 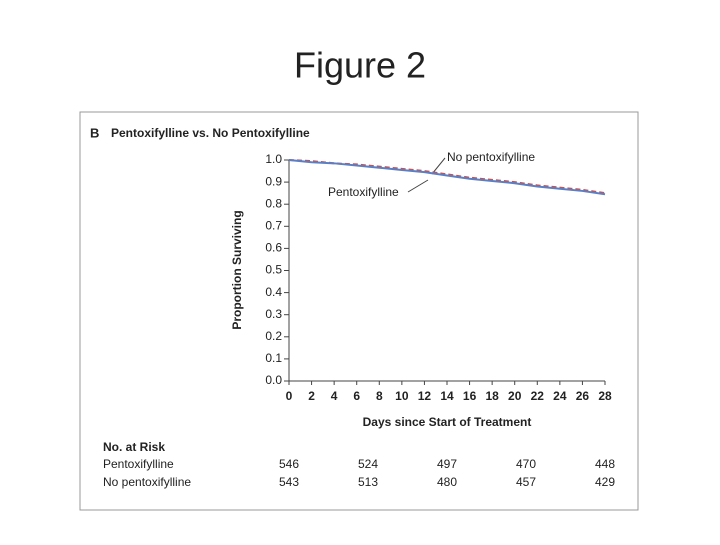 What do you see at coordinates (273, 336) in the screenshot?
I see `y-tick-label: 0.2` at bounding box center [273, 336].